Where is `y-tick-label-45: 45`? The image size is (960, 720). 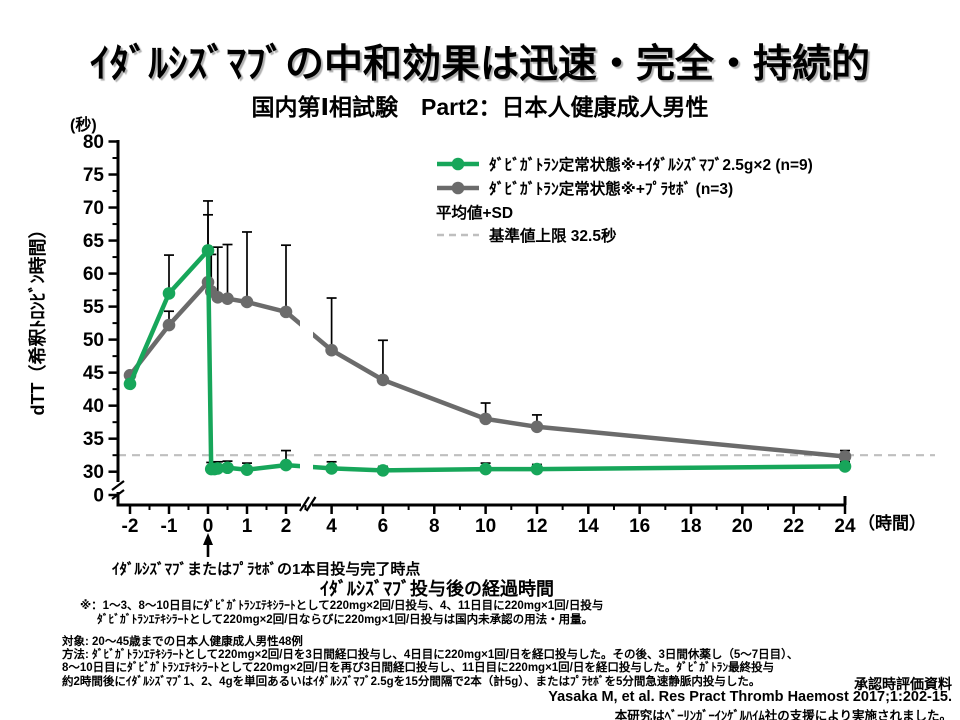 y-tick-label-45: 45 is located at coordinates (94, 373).